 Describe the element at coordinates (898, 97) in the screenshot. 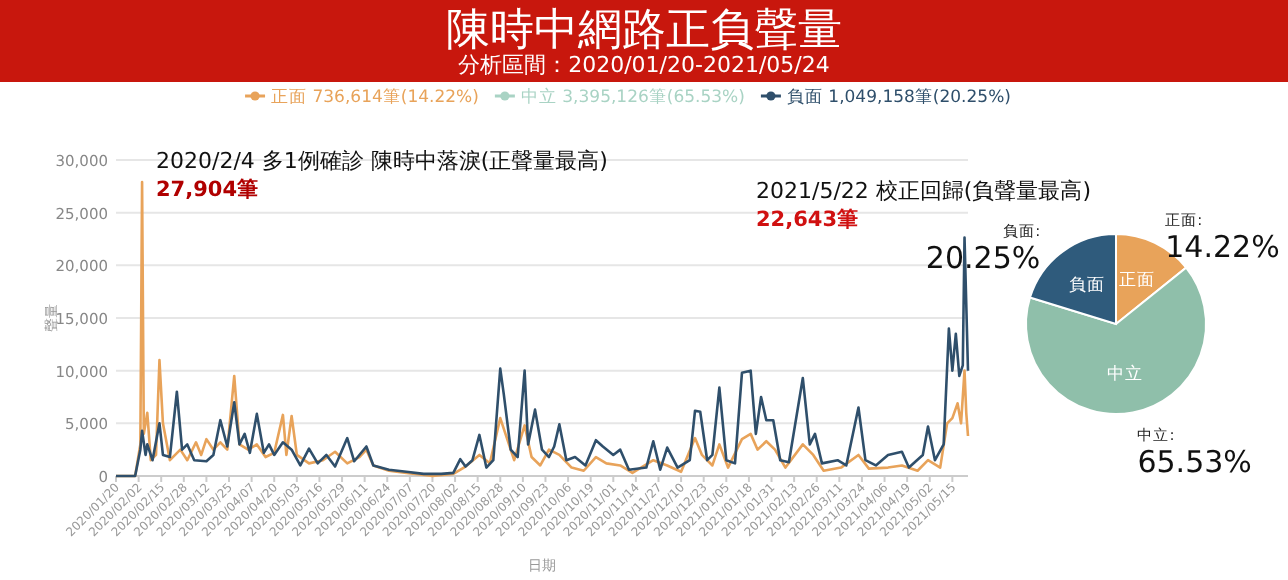

I see `legend-label: 負面 1,049,158筆(20.25%)` at that location.